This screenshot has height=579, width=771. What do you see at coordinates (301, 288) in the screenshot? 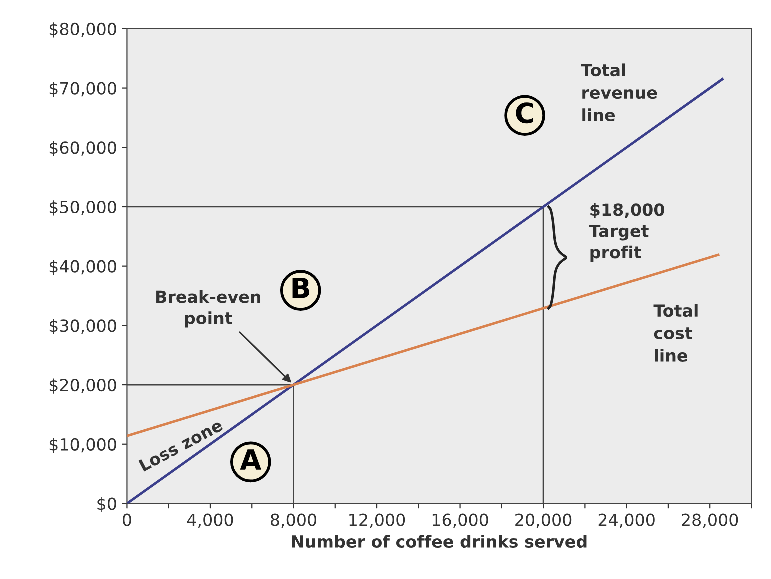
I see `annotation: B` at bounding box center [301, 288].